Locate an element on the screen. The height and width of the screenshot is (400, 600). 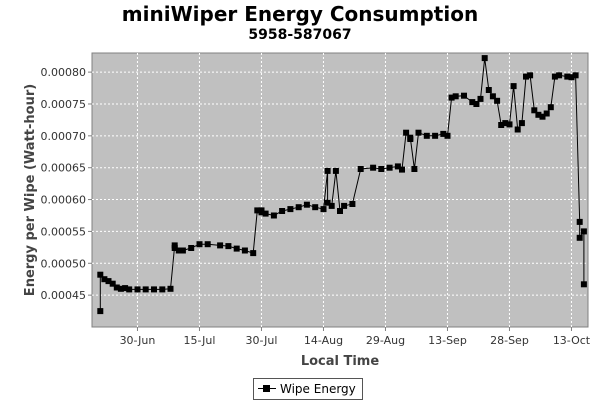
y-tick-label: 0.00050 is located at coordinates (64, 263).